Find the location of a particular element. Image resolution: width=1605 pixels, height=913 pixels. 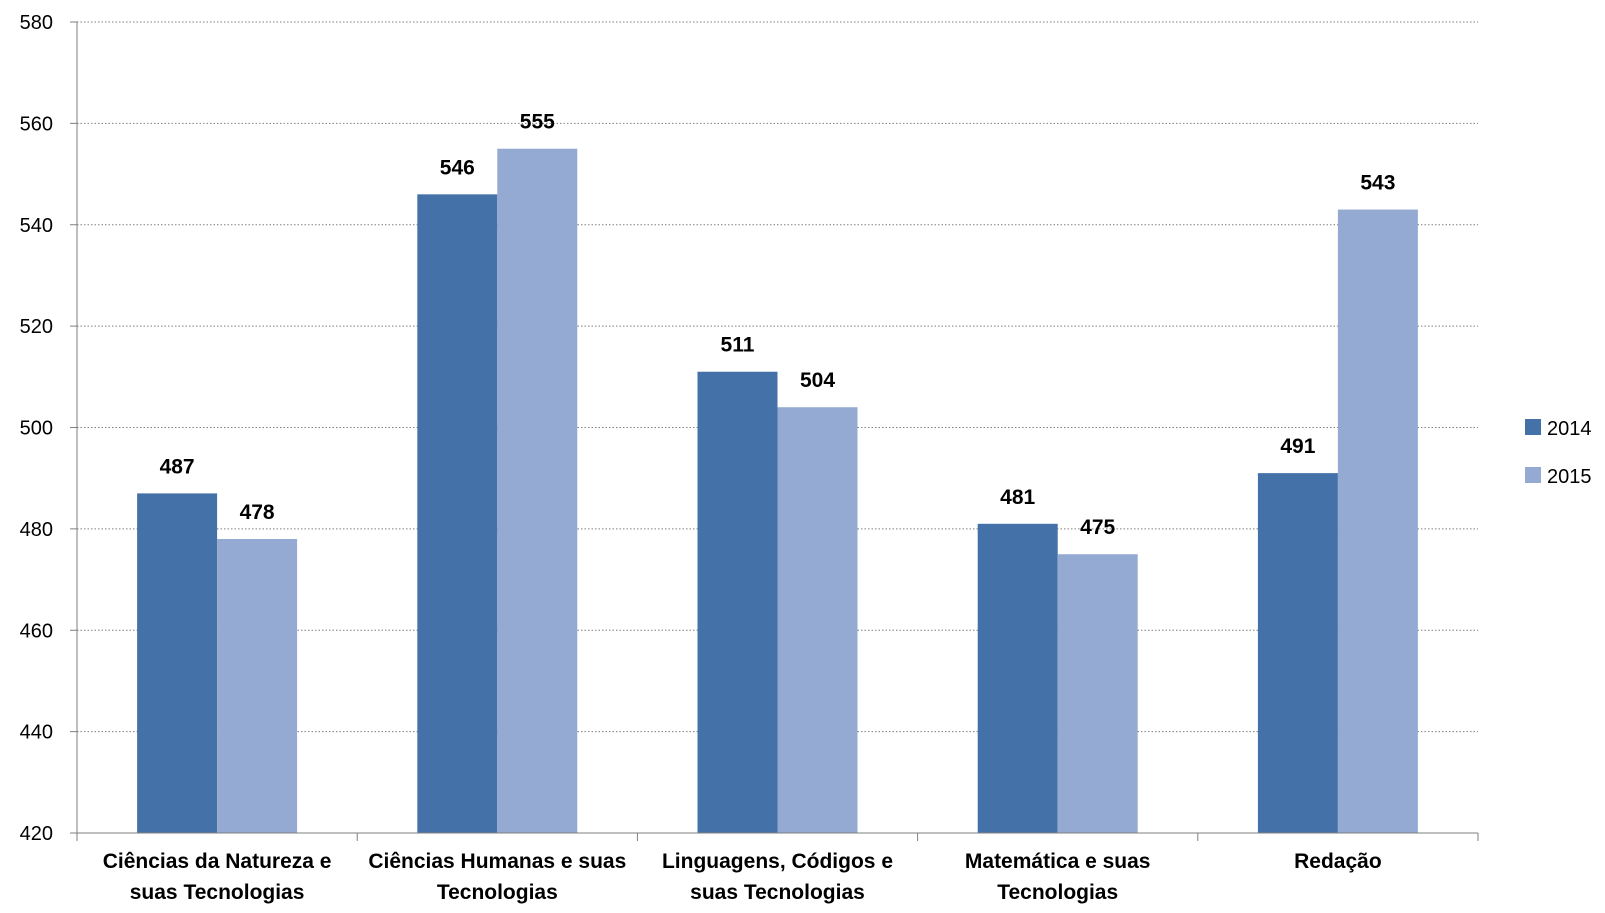

x-category-label: Linguagens, Códigos e suas Tecnologias is located at coordinates (777, 877).